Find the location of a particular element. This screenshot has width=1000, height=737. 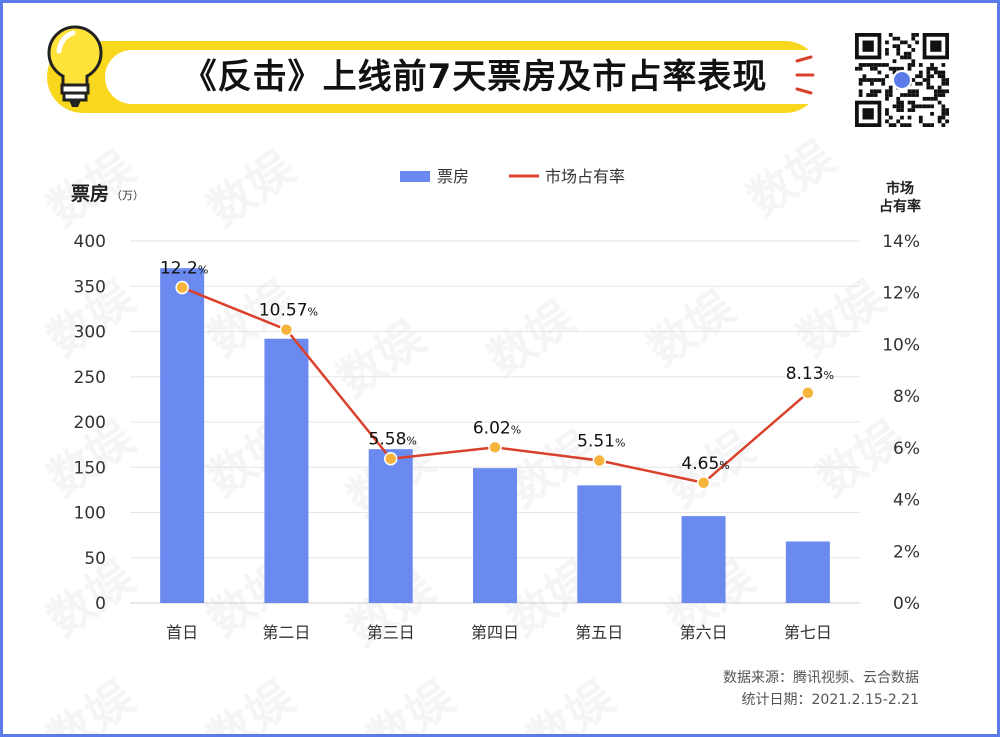

x-tick-label: 首日 is located at coordinates (182, 632).